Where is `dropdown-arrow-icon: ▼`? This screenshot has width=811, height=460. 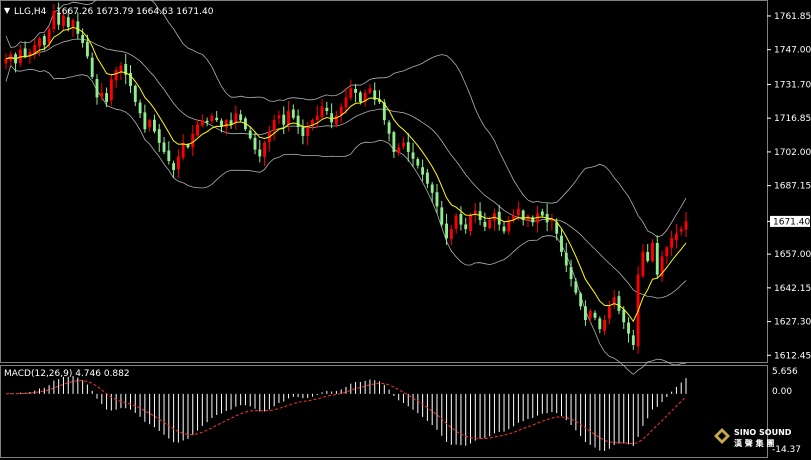
dropdown-arrow-icon: ▼ is located at coordinates (7, 10).